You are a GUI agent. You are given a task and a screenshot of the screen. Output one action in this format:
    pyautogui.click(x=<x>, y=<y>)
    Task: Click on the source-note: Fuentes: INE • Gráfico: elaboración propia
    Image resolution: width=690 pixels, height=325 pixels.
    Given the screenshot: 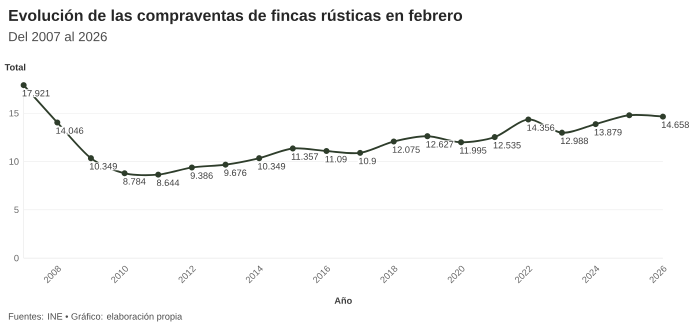 What is the action you would take?
    pyautogui.click(x=95, y=317)
    